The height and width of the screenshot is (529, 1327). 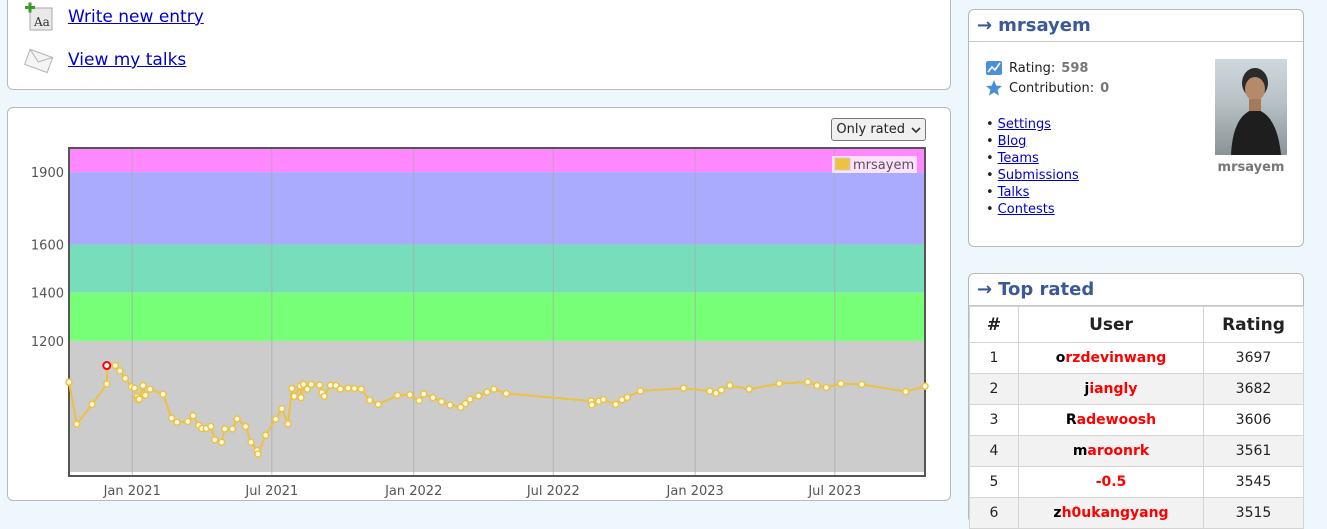 I want to click on user-link: Radewoosh, so click(x=1111, y=420).